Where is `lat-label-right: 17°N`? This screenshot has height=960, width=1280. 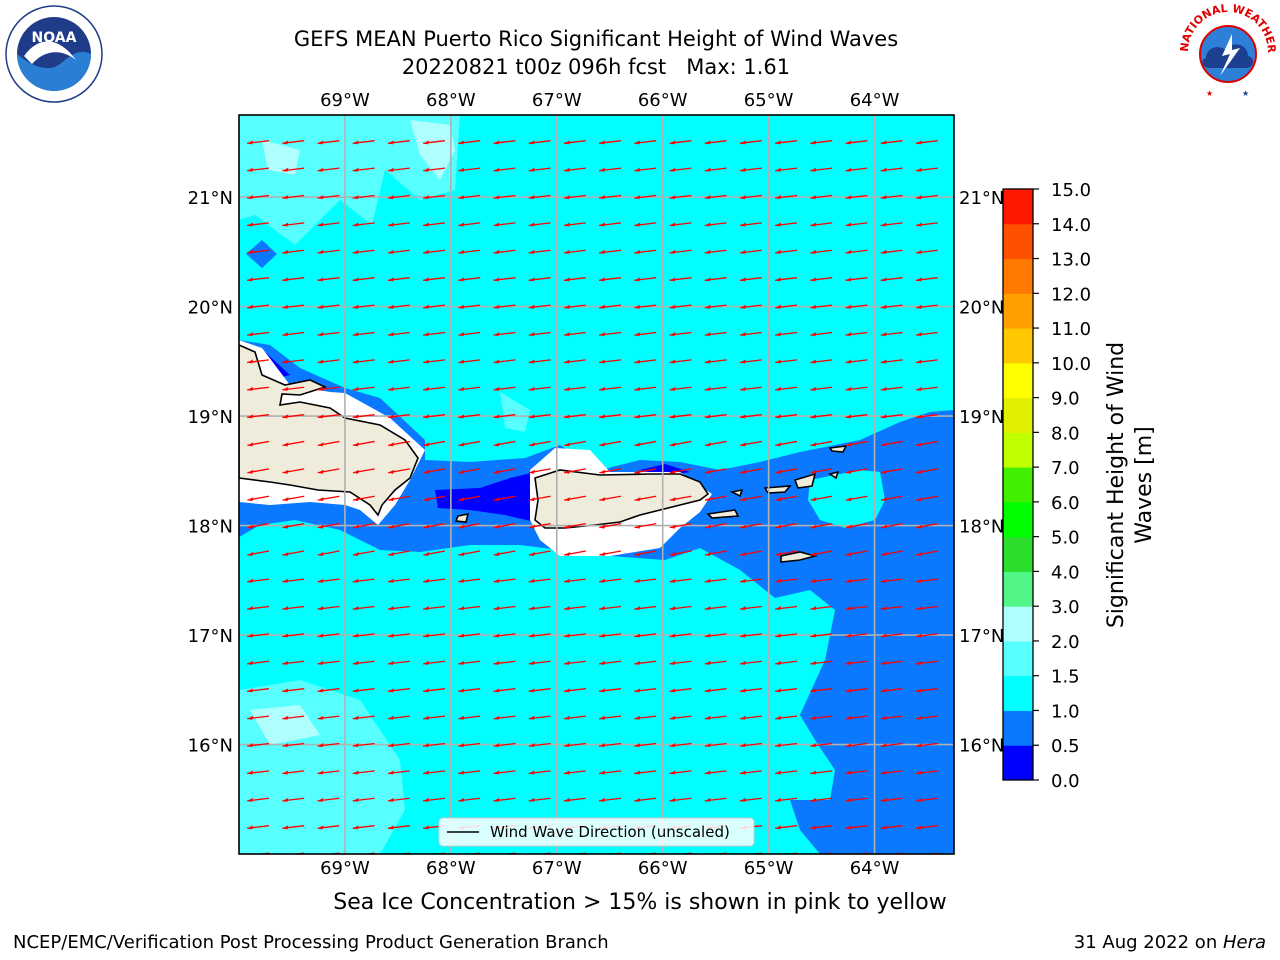 lat-label-right: 17°N is located at coordinates (981, 636).